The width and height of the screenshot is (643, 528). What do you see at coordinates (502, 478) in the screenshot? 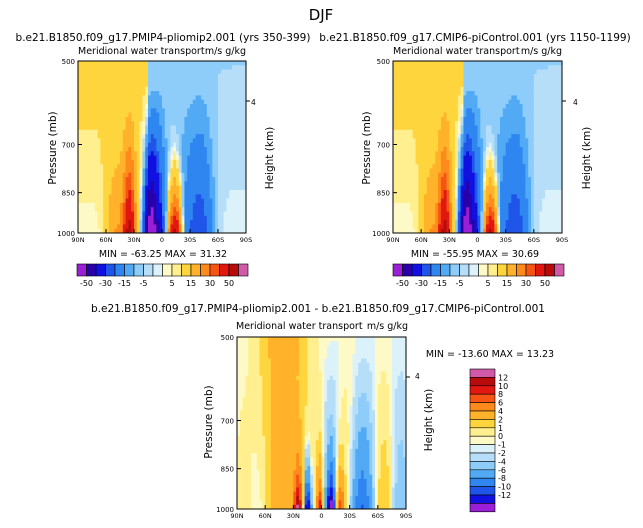
I see `colorbar-label: -8` at bounding box center [502, 478].